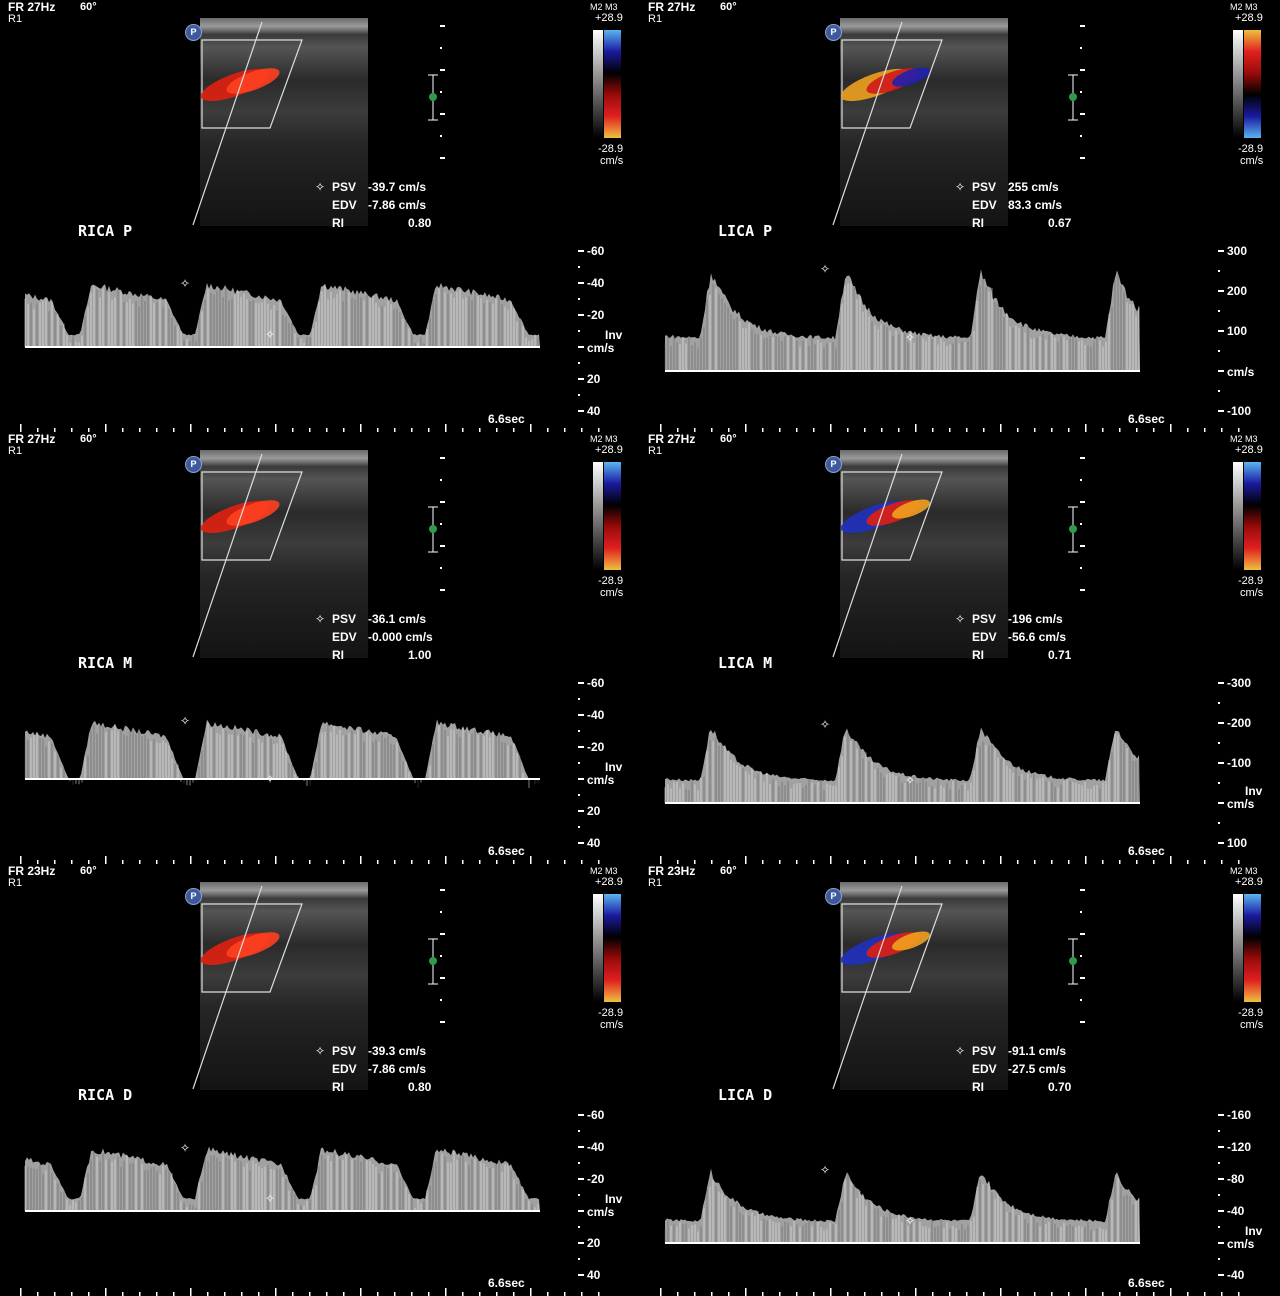  I want to click on scale-label: -60, so click(596, 683).